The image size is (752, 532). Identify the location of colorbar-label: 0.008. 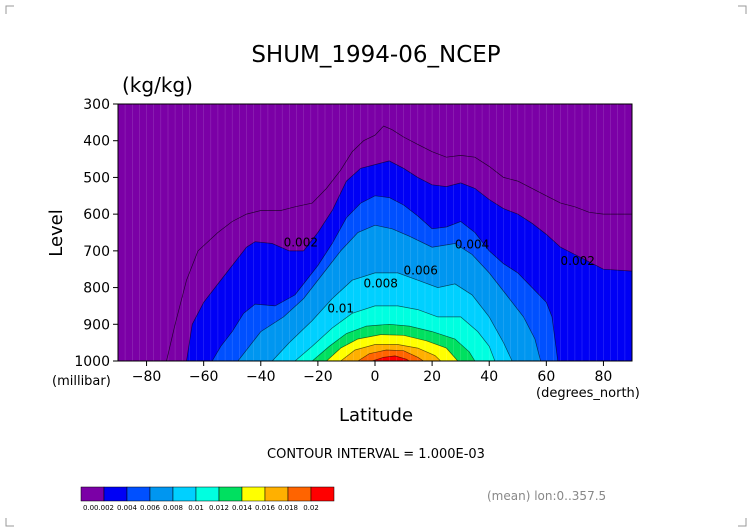
(173, 508).